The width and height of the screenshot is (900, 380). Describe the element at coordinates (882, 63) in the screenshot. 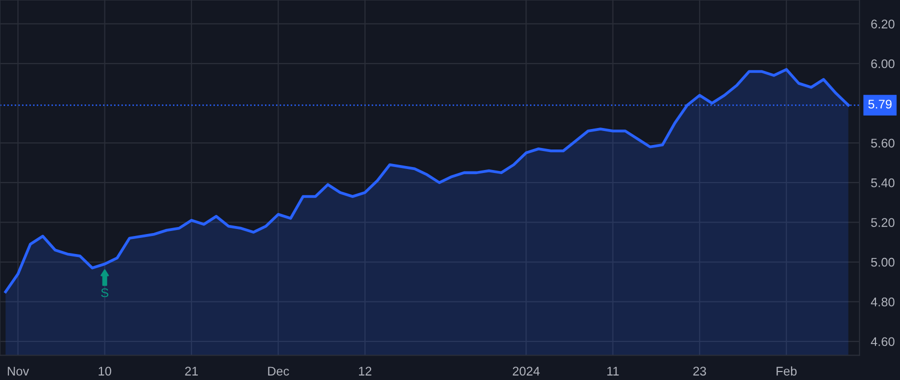

I see `y-tick-label: 6.00` at that location.